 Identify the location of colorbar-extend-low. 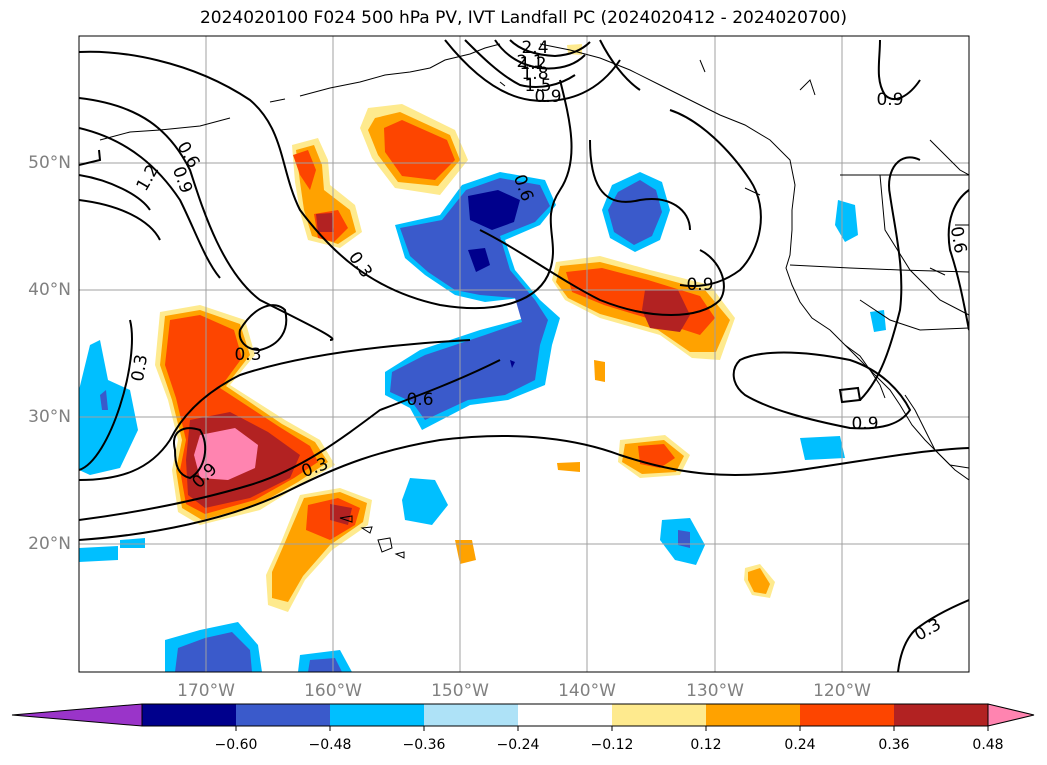
(77, 715).